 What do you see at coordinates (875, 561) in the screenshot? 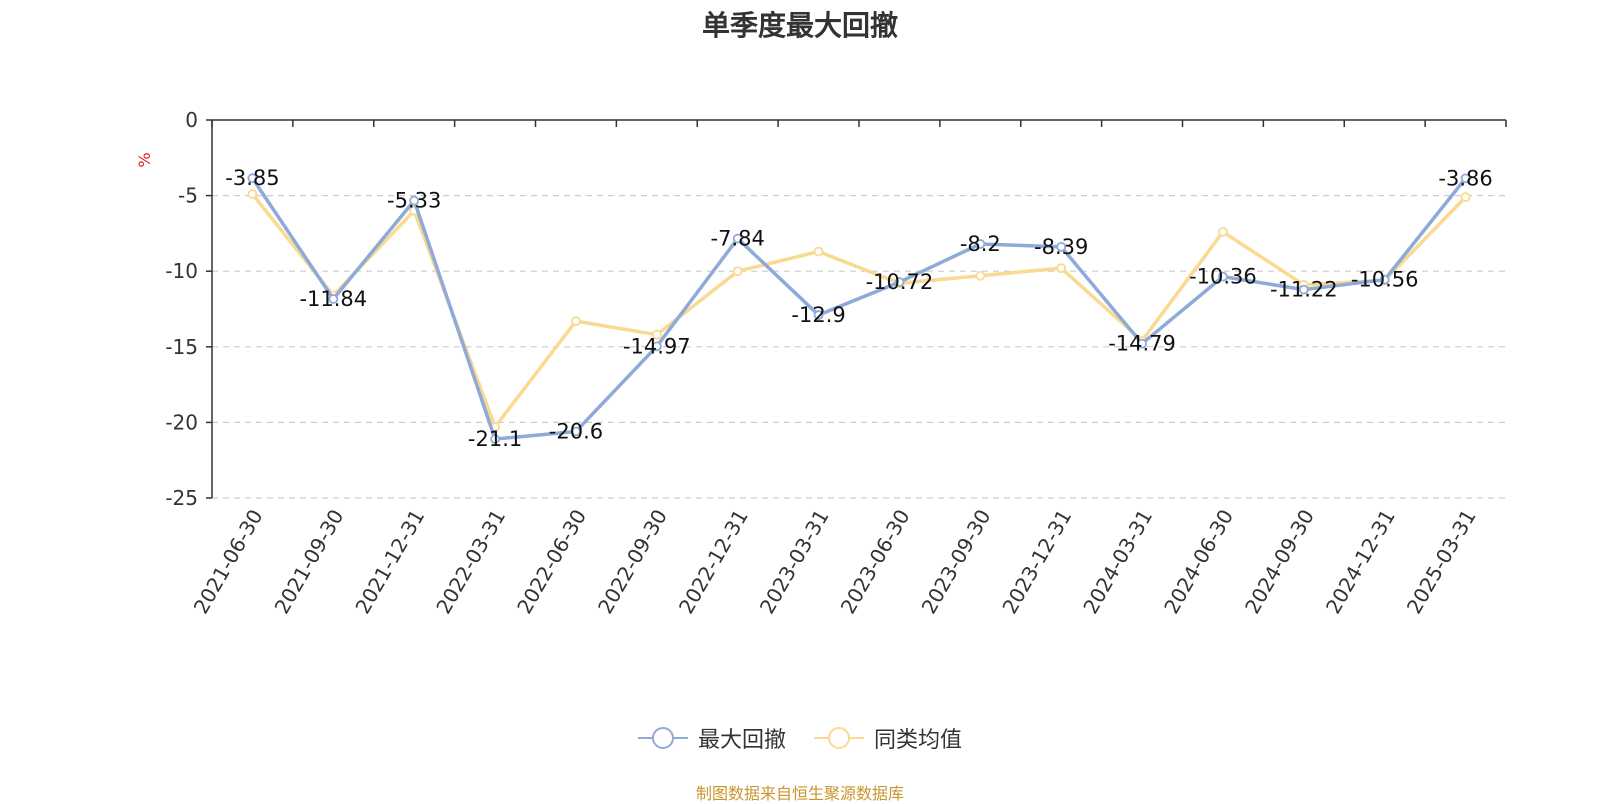
I see `x-tick-label: 2023-06-30` at bounding box center [875, 561].